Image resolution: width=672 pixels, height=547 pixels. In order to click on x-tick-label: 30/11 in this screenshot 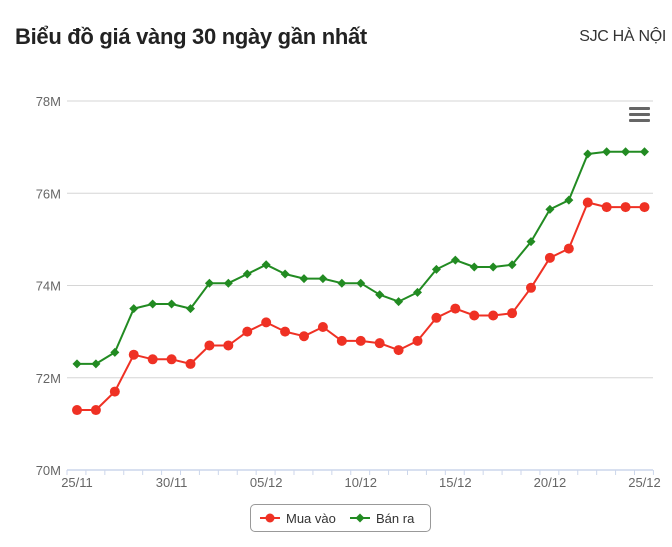, I will do `click(172, 482)`.